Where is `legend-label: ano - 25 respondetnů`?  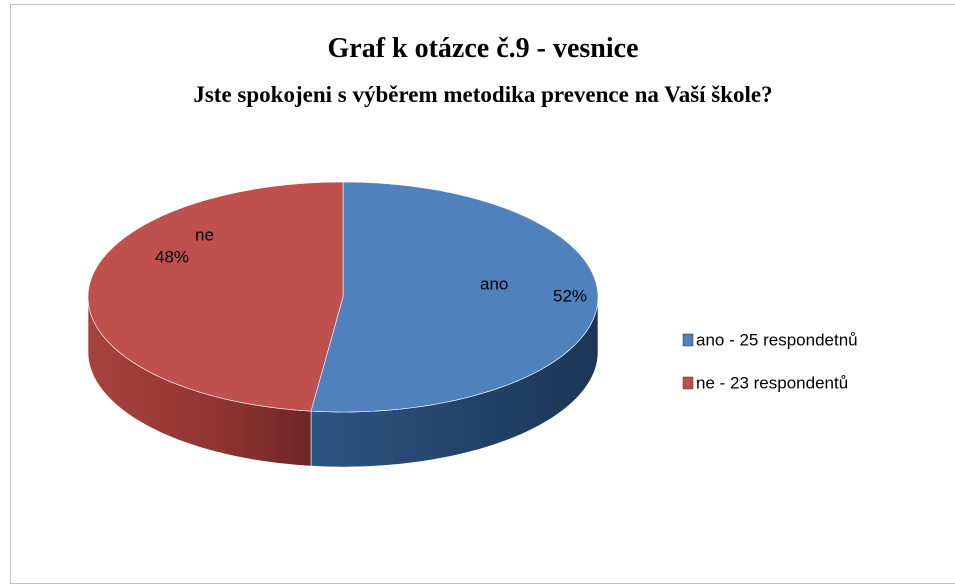
legend-label: ano - 25 respondetnů is located at coordinates (777, 339).